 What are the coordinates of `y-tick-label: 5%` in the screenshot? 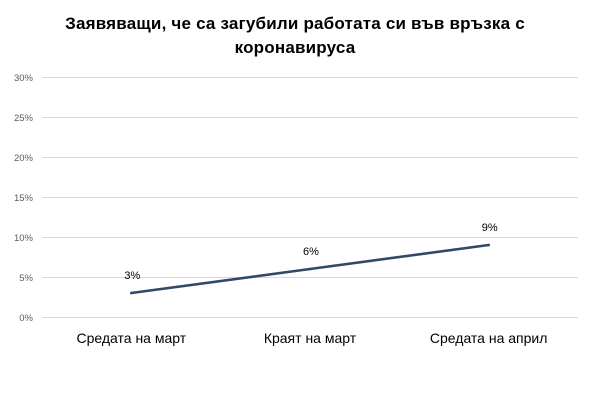 It's located at (26, 278).